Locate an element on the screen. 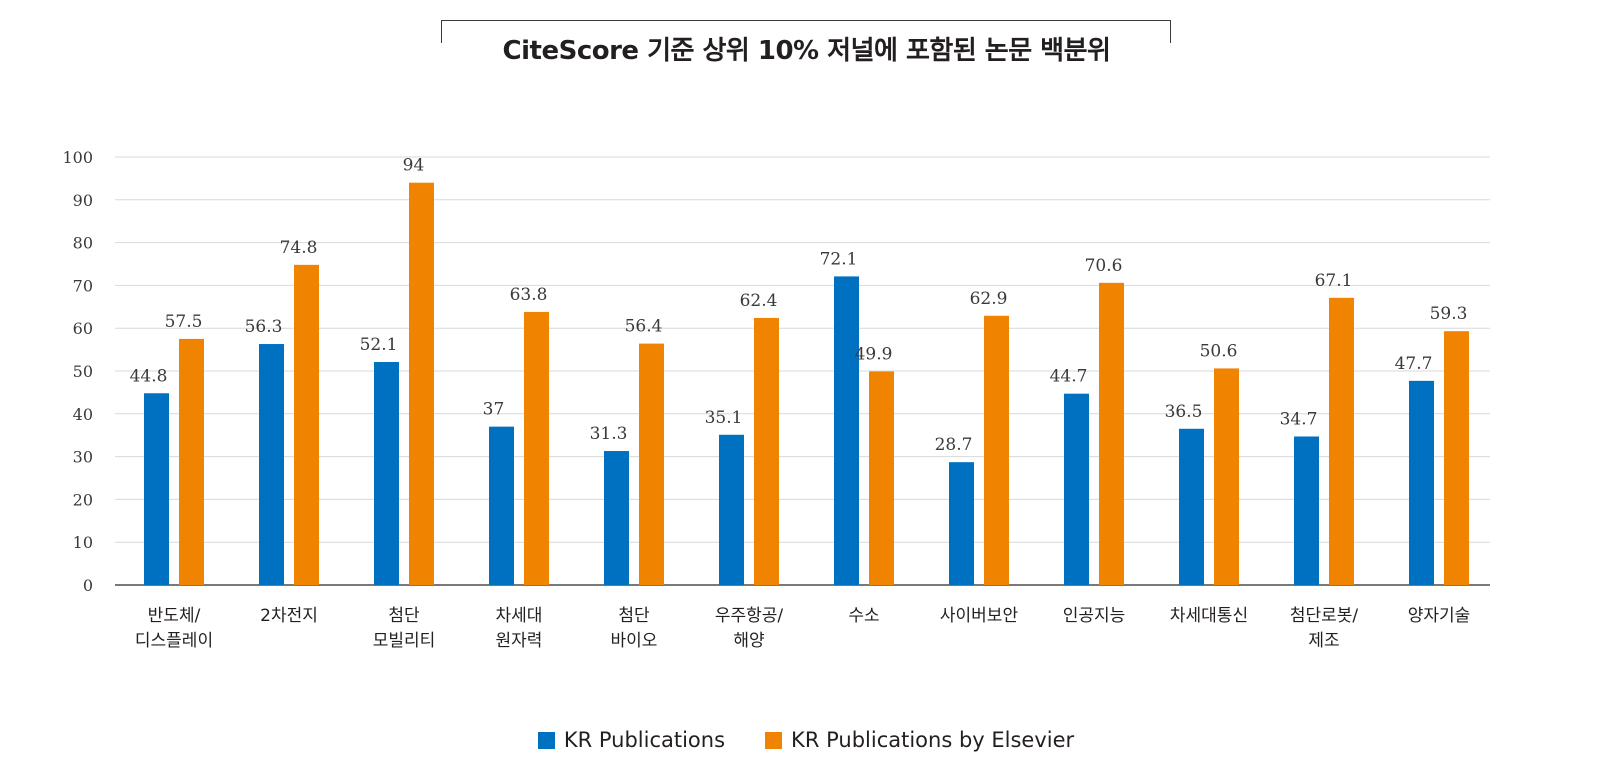  data-label: 56.4 is located at coordinates (644, 327).